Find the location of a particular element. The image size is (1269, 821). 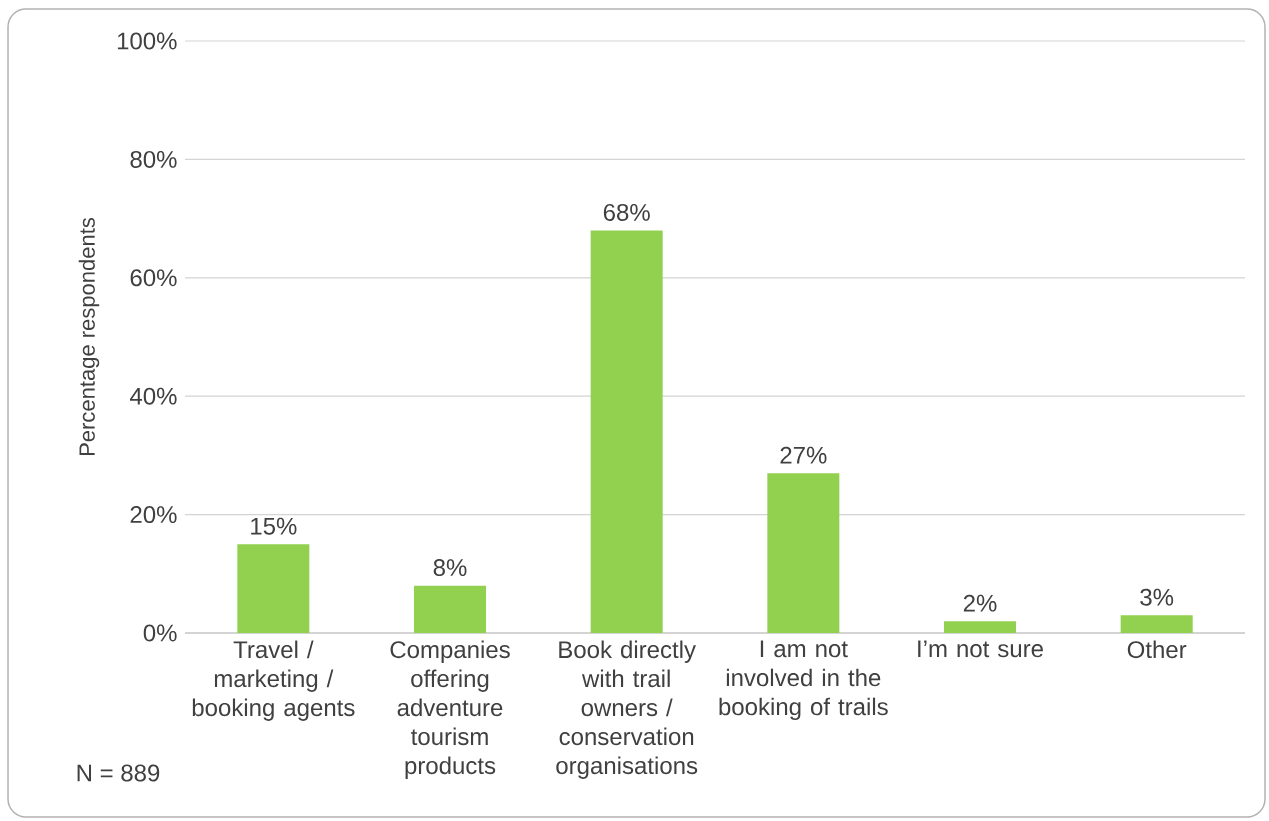

data-label: 15% is located at coordinates (274, 526).